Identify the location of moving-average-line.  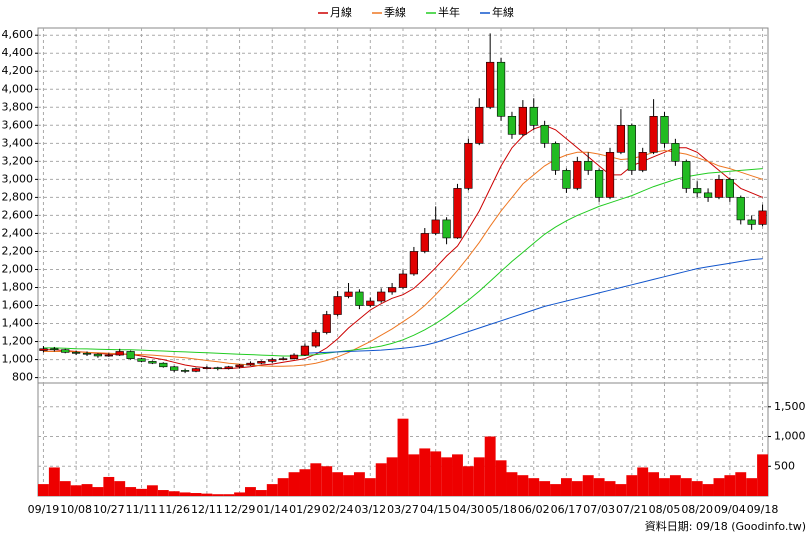
(533, 306).